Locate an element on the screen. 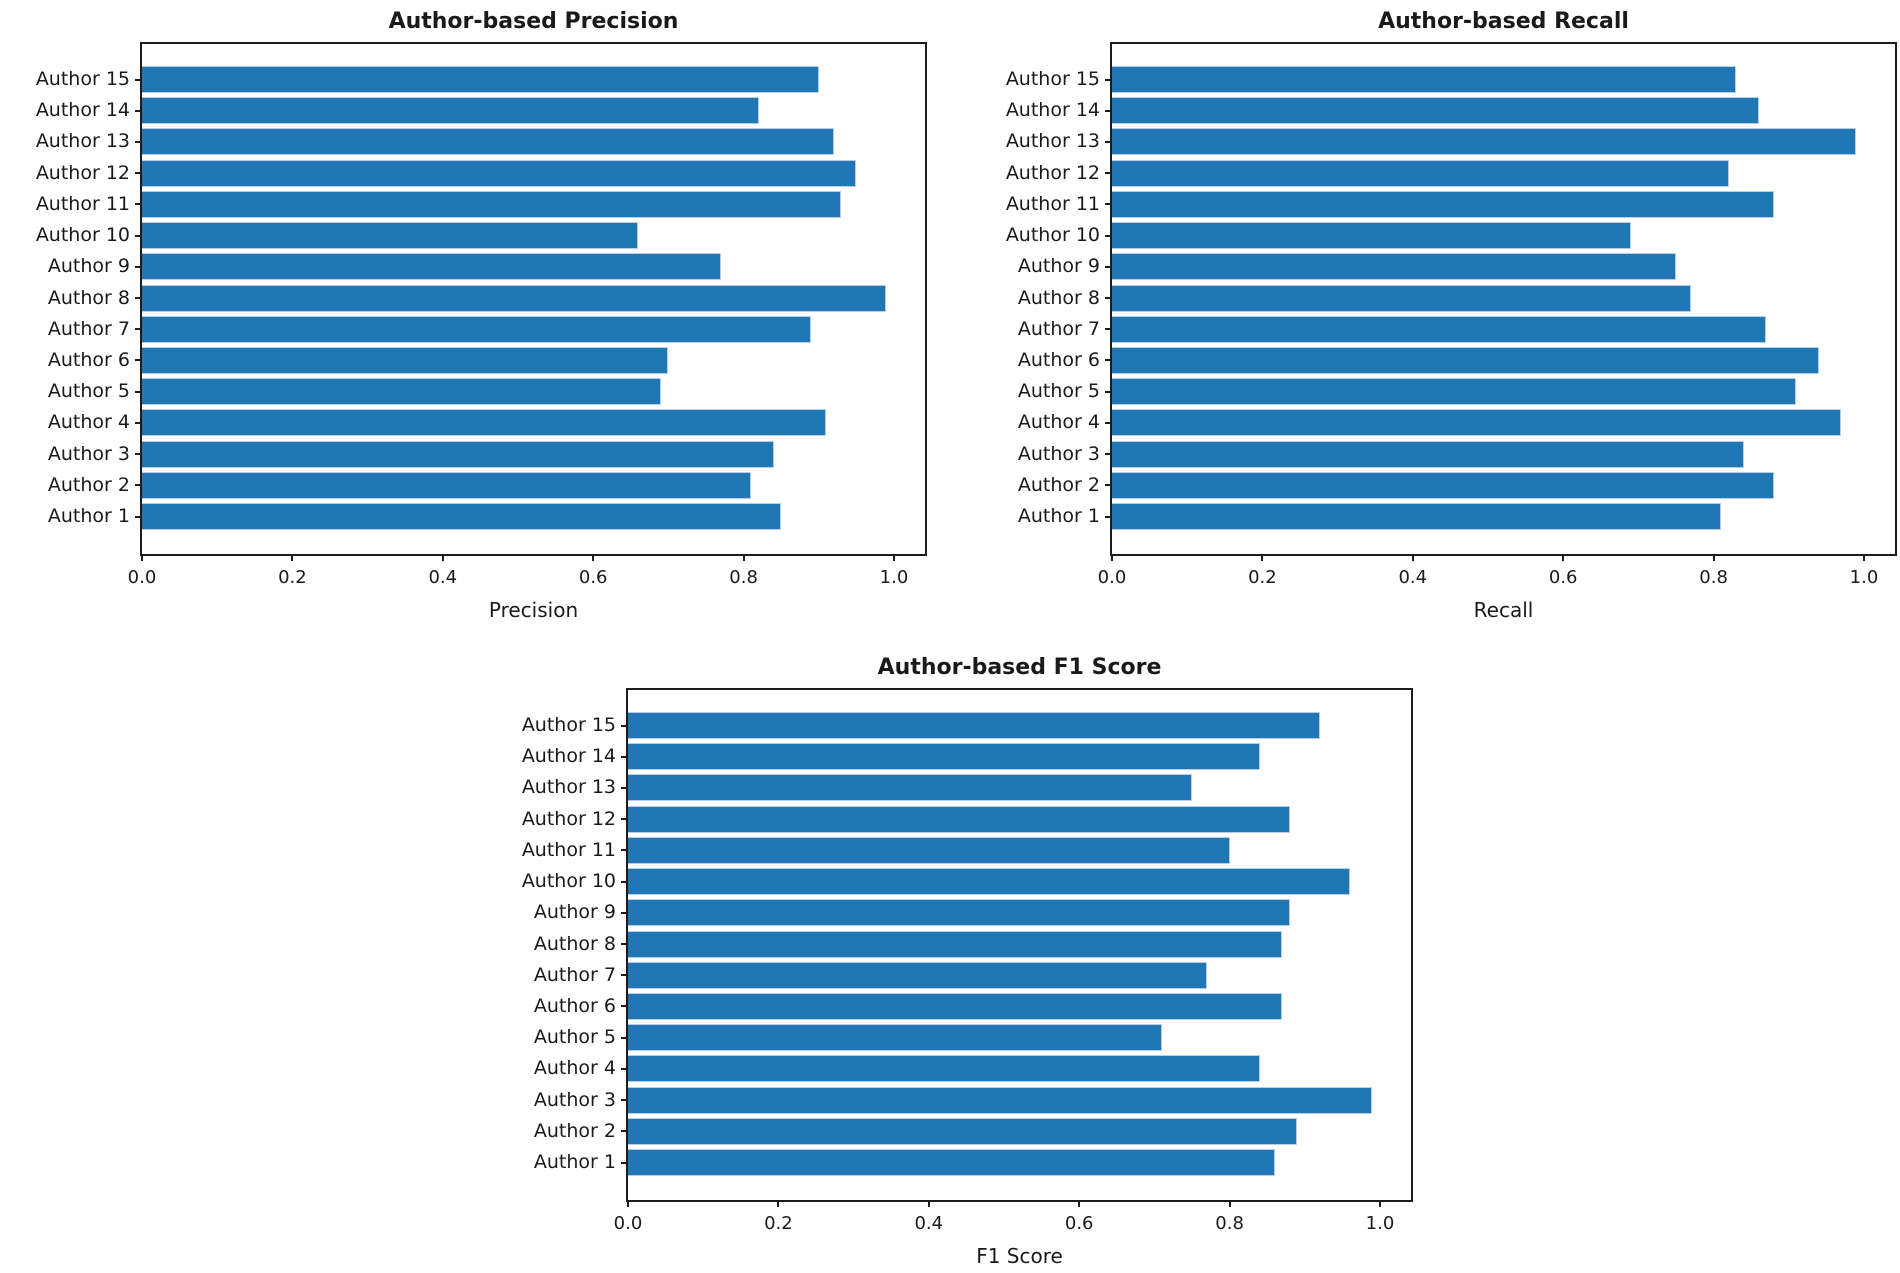  x-tick-label: 0.6 is located at coordinates (593, 577).